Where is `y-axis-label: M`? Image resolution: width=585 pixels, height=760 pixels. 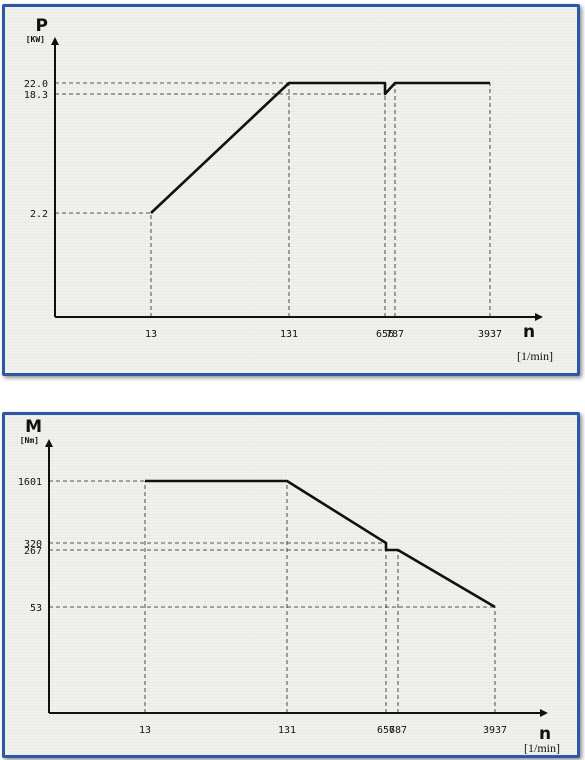 y-axis-label: M is located at coordinates (33, 427).